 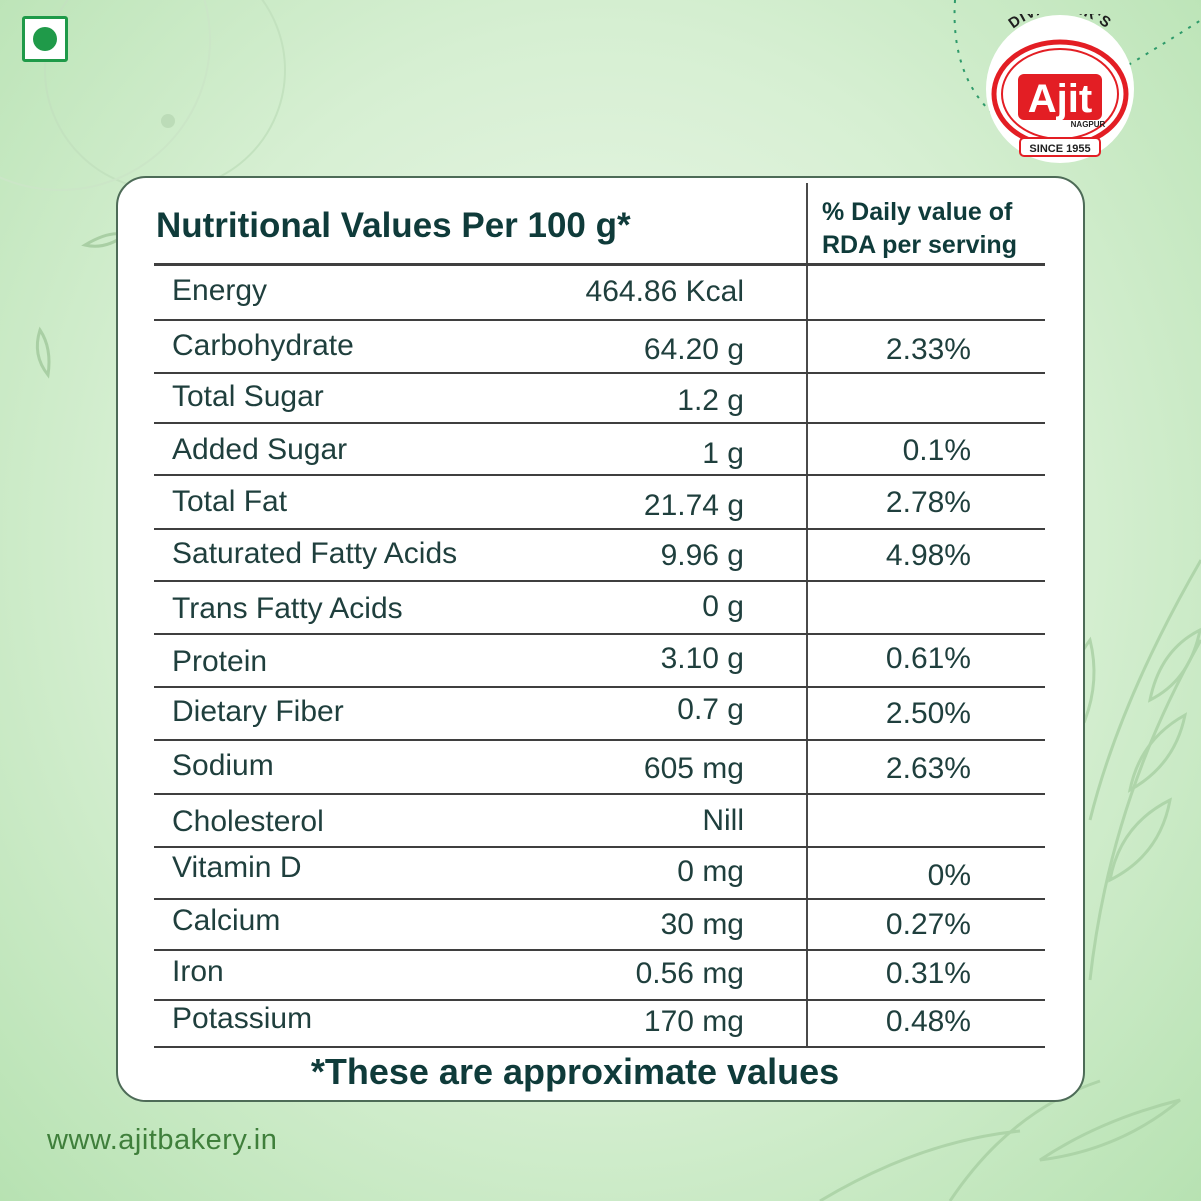 What do you see at coordinates (242, 1018) in the screenshot?
I see `nutrient-label: Potassium` at bounding box center [242, 1018].